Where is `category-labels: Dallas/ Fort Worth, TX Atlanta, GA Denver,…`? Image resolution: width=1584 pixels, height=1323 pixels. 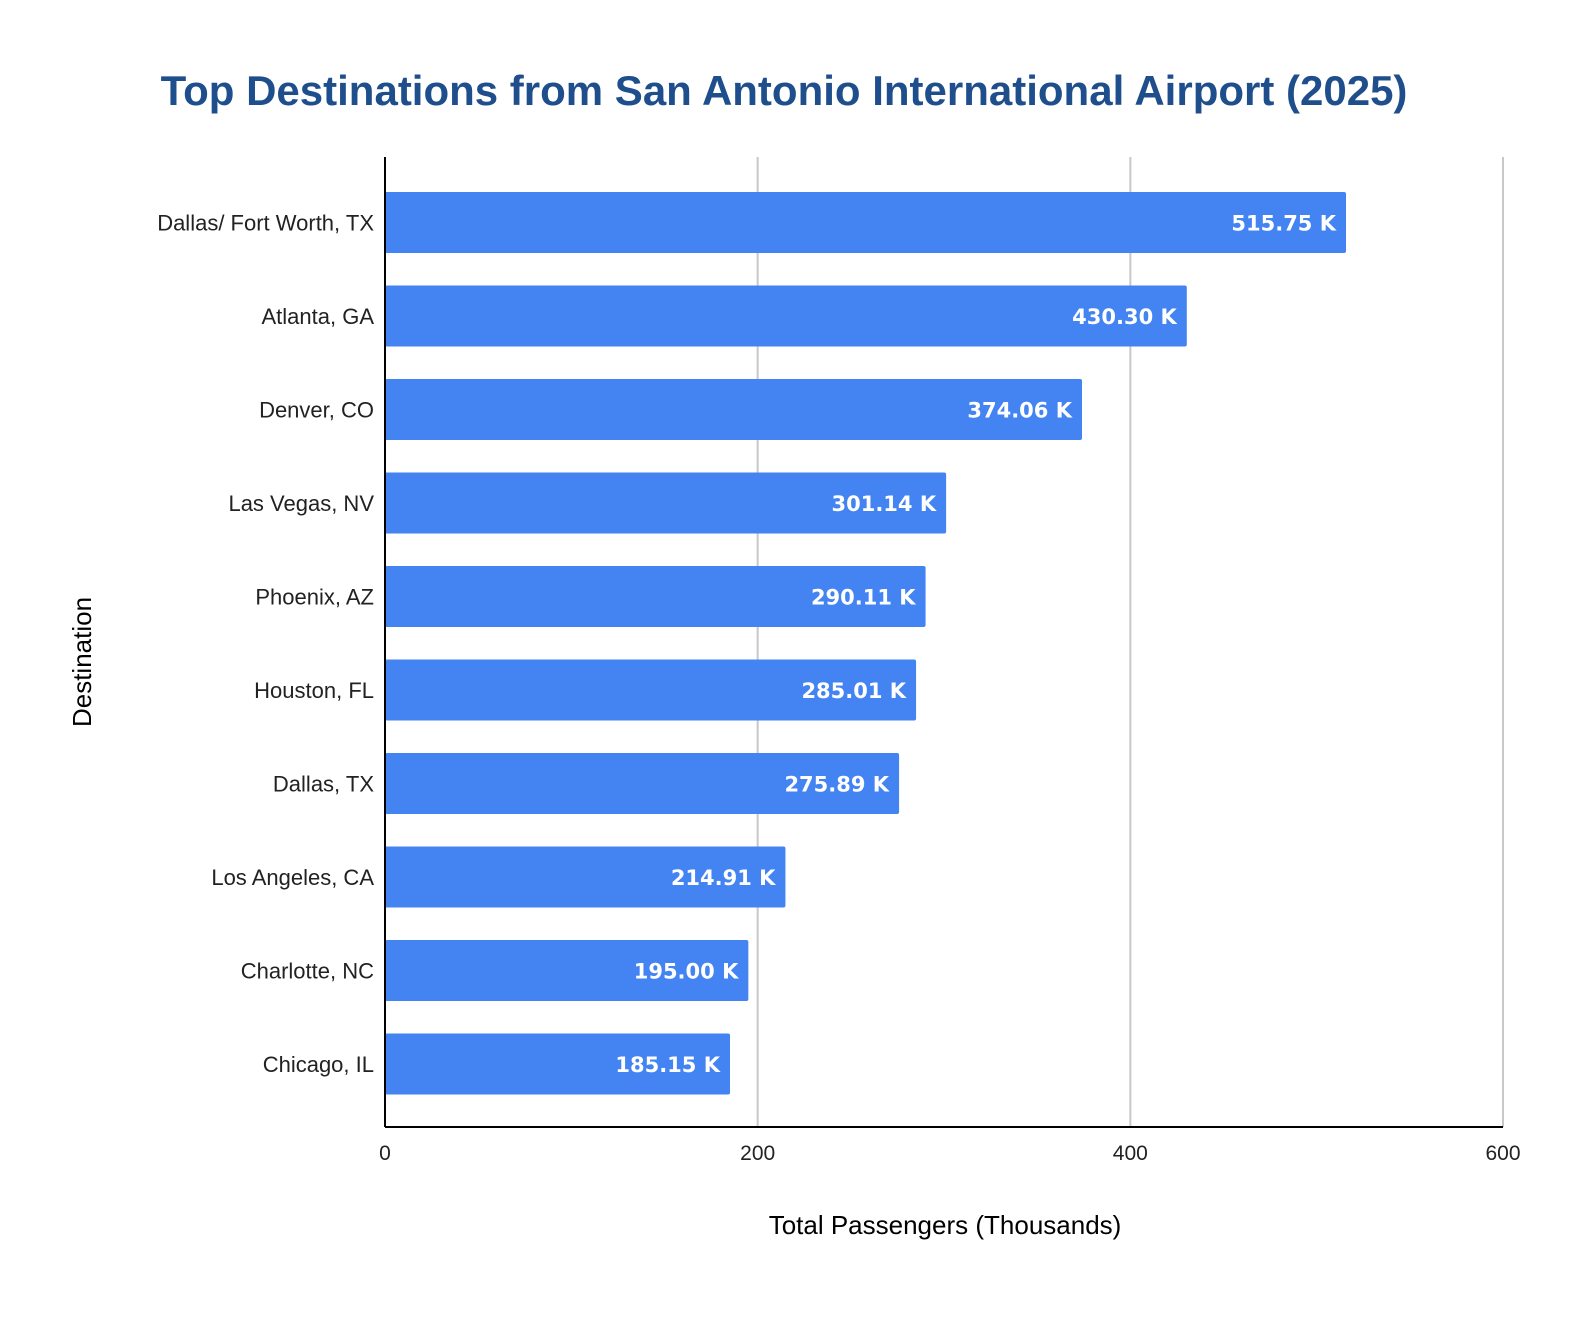
category-labels: Dallas/ Fort Worth, TX Atlanta, GA Denver,… is located at coordinates (265, 644).